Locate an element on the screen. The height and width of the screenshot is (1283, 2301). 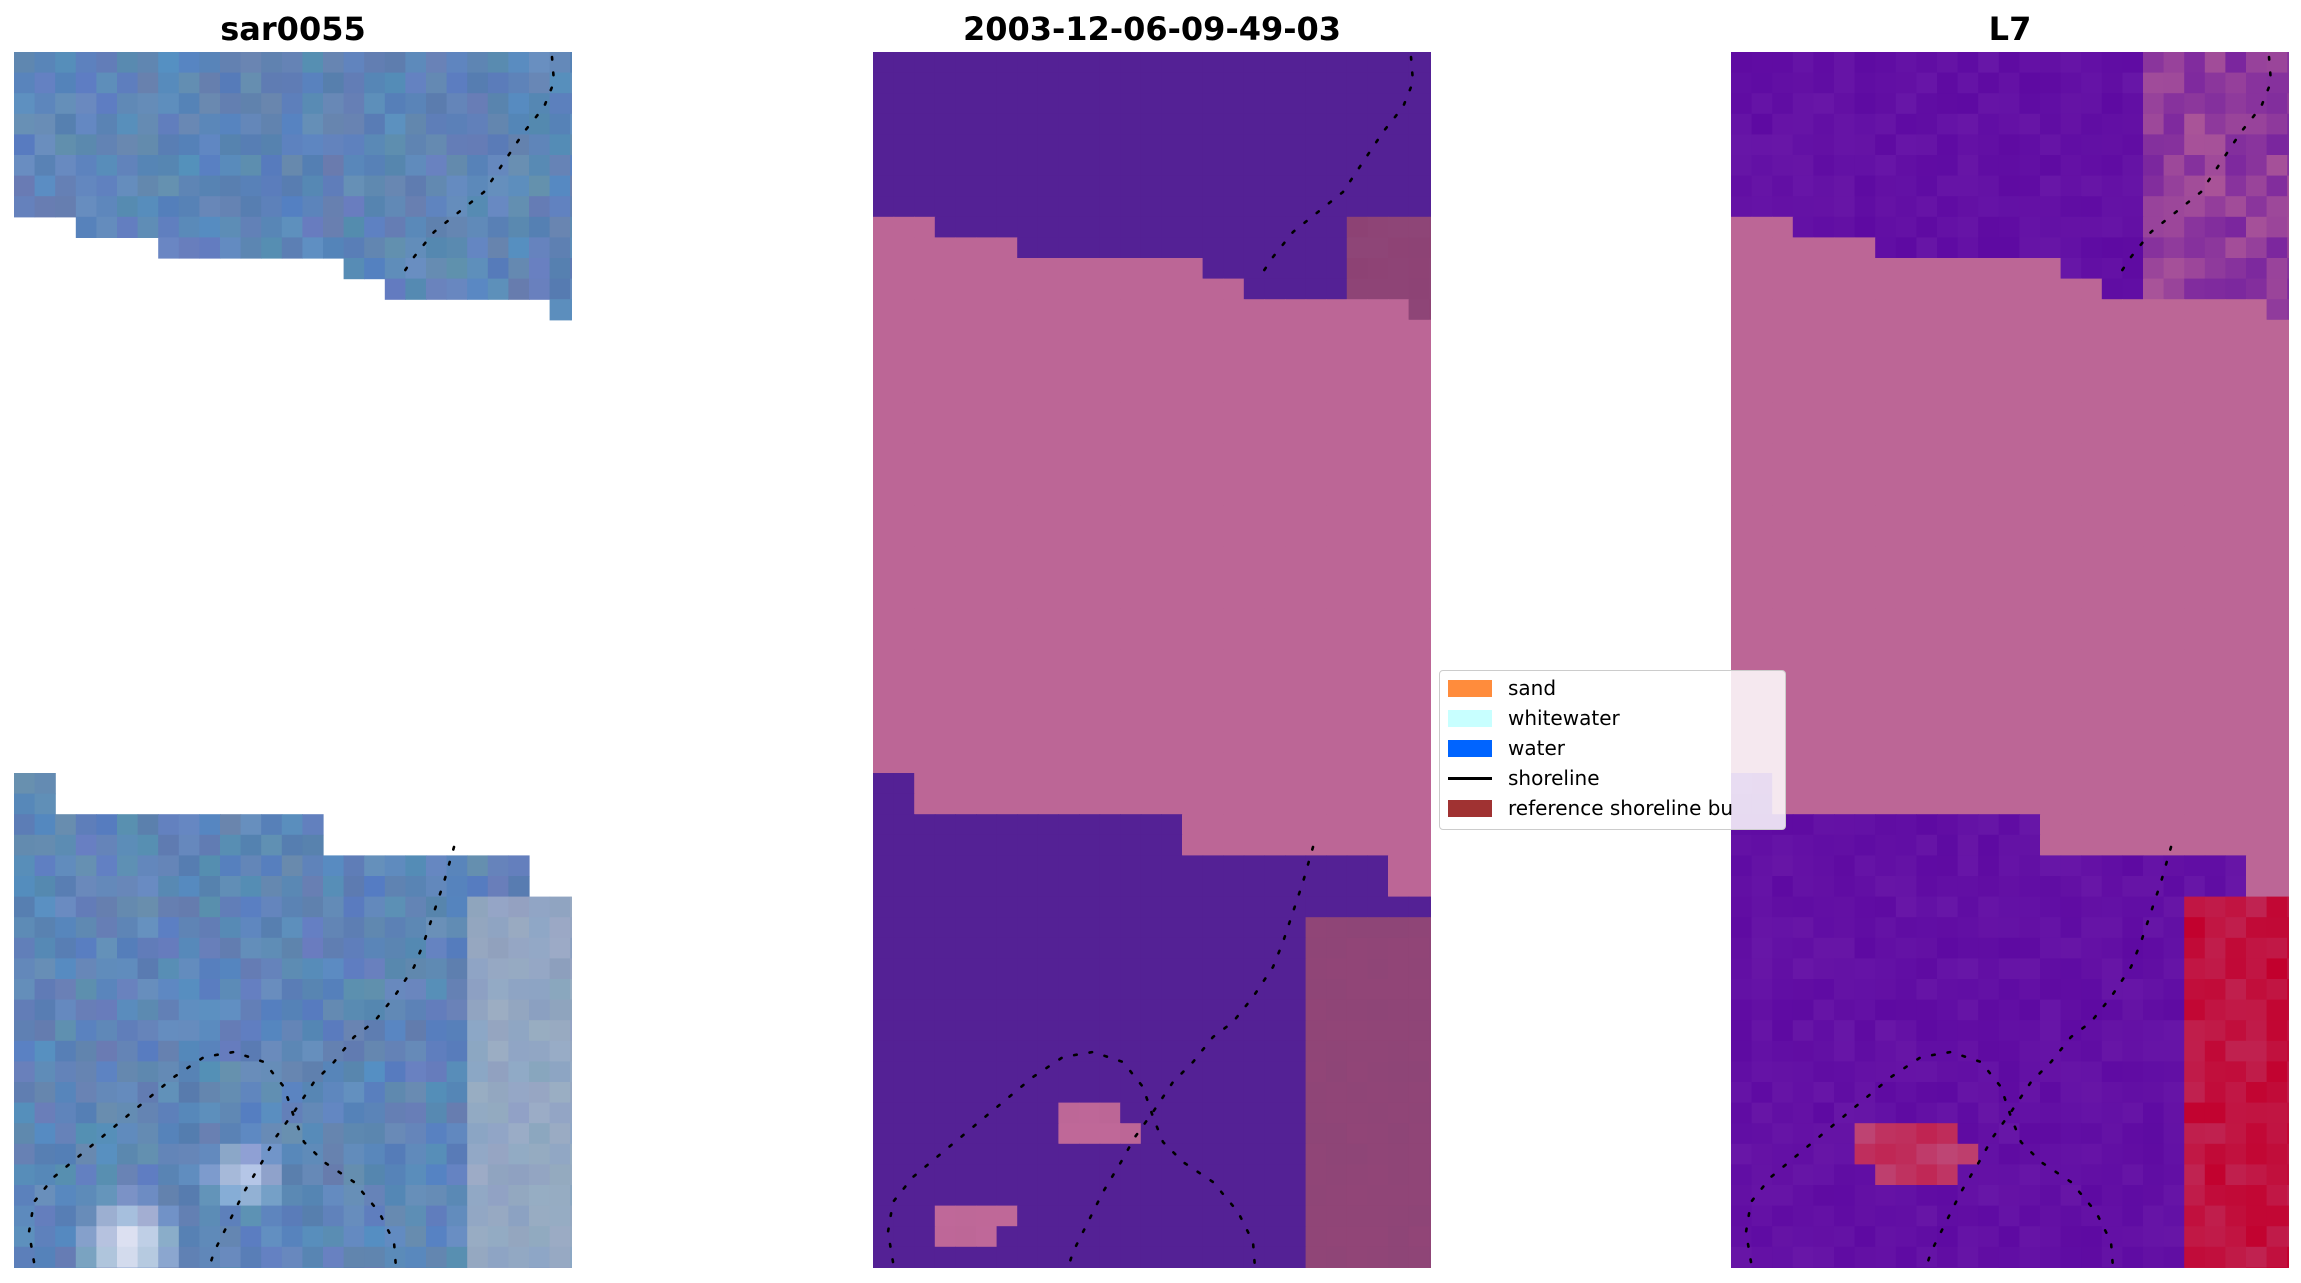
legend-item-whitewater: whitewater is located at coordinates (1534, 718).